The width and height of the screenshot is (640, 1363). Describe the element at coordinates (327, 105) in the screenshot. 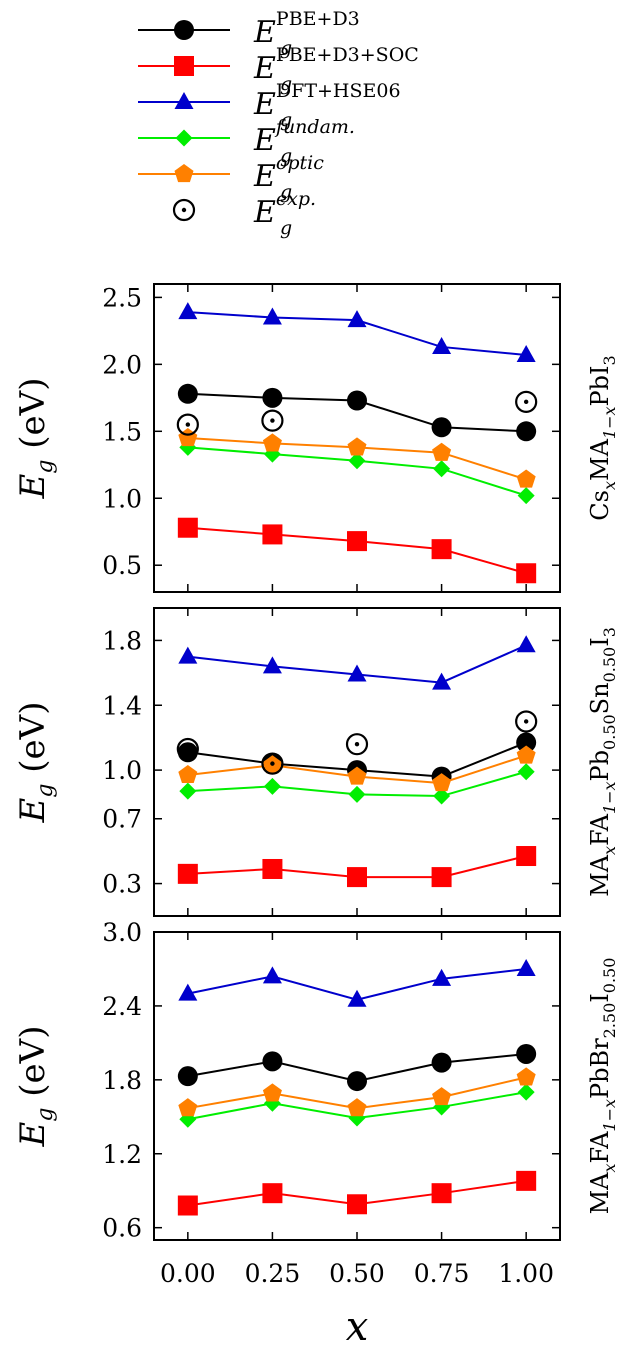

I see `legend-label: EDFT+HSE06 g` at that location.